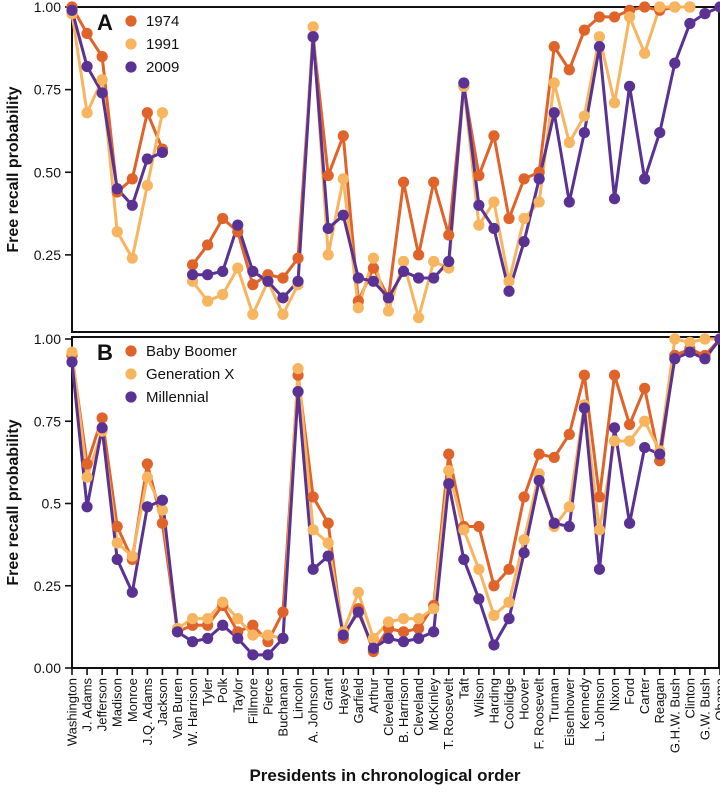  Describe the element at coordinates (704, 709) in the screenshot. I see `x-tick-label: G.W. Bush` at that location.